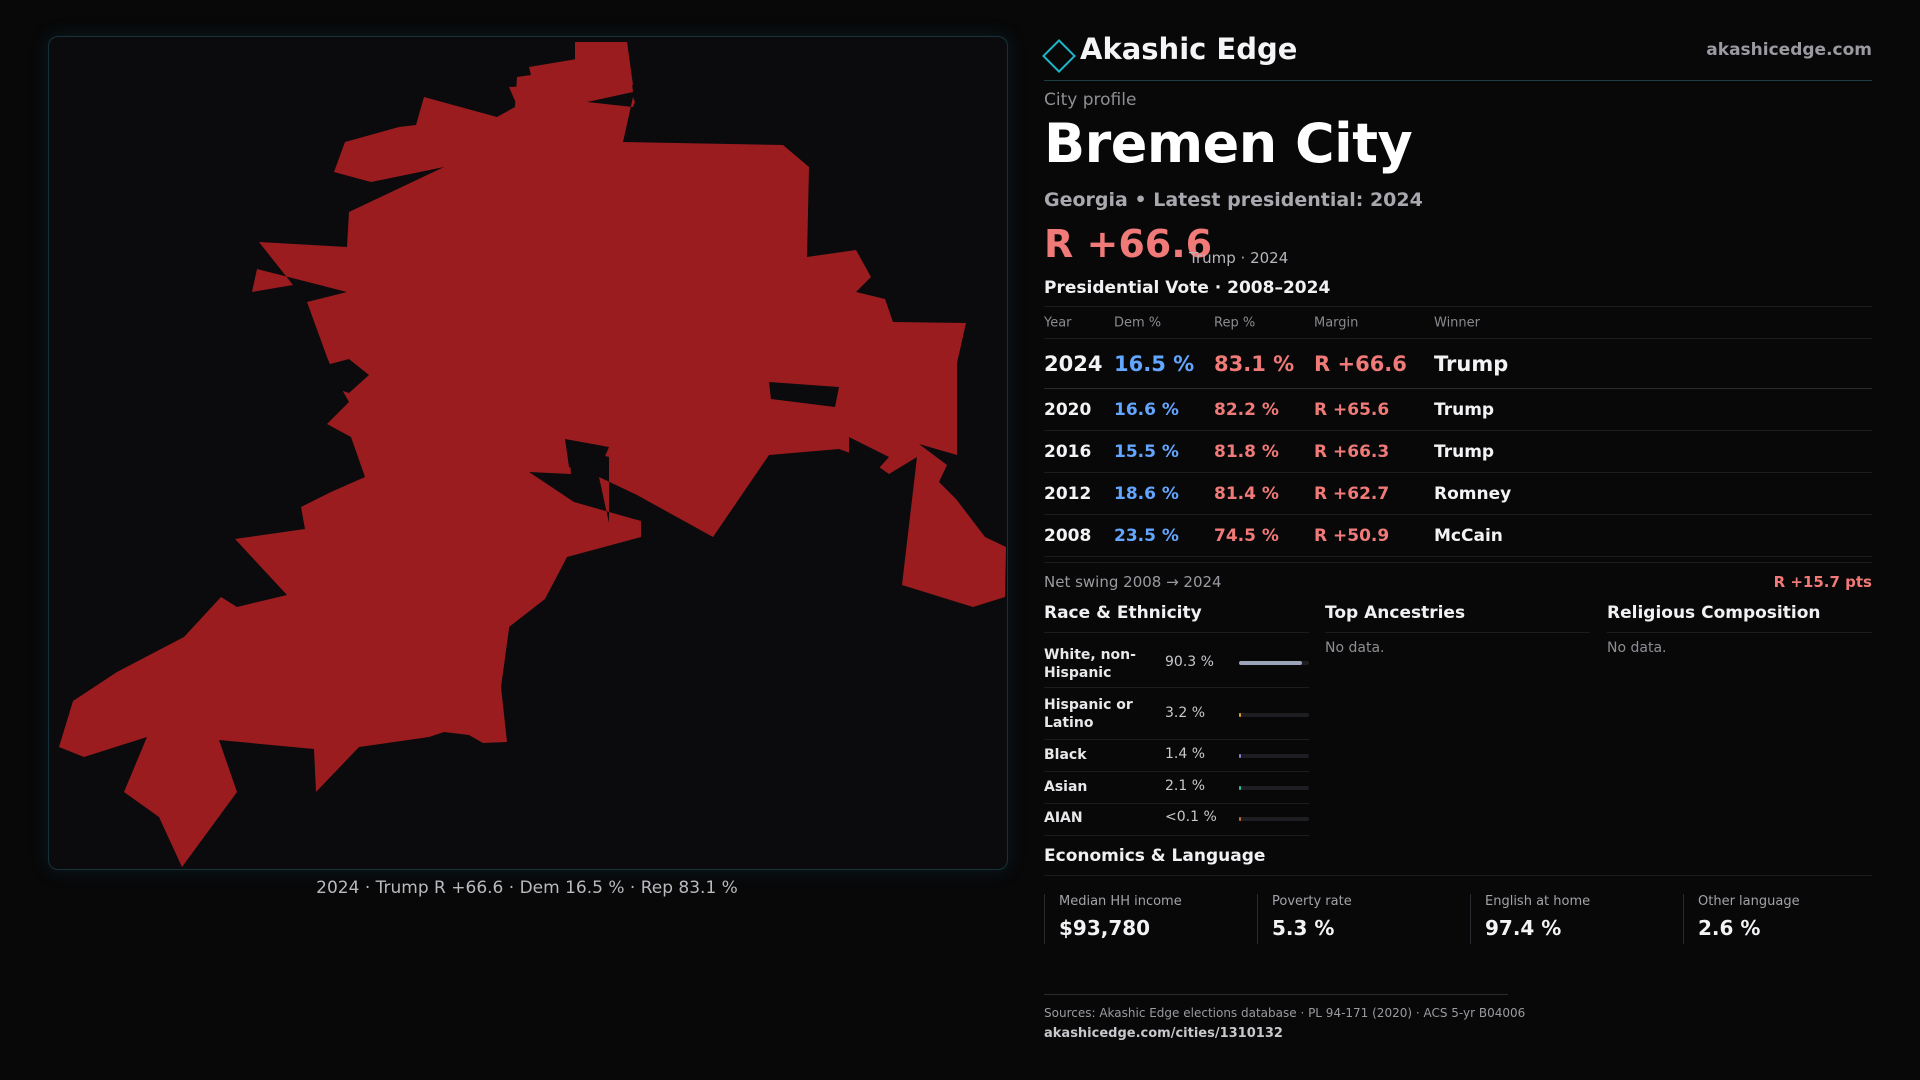 Image resolution: width=1920 pixels, height=1080 pixels. I want to click on row-rep: 83.1 %, so click(1254, 363).